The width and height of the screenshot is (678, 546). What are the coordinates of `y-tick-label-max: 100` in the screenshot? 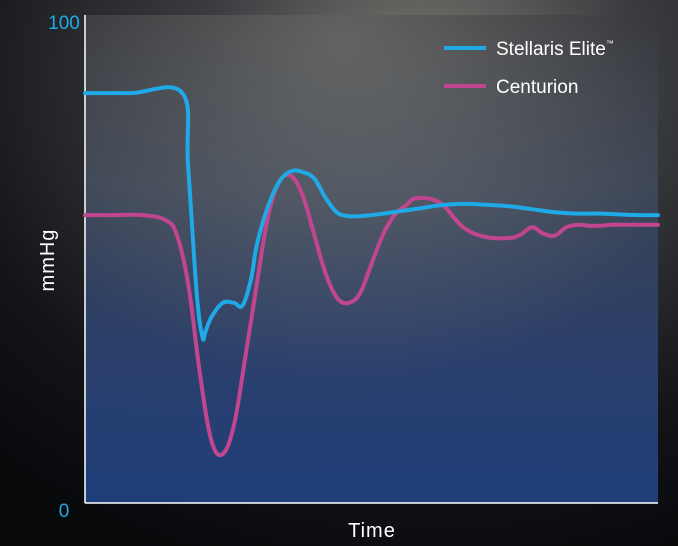 It's located at (64, 23).